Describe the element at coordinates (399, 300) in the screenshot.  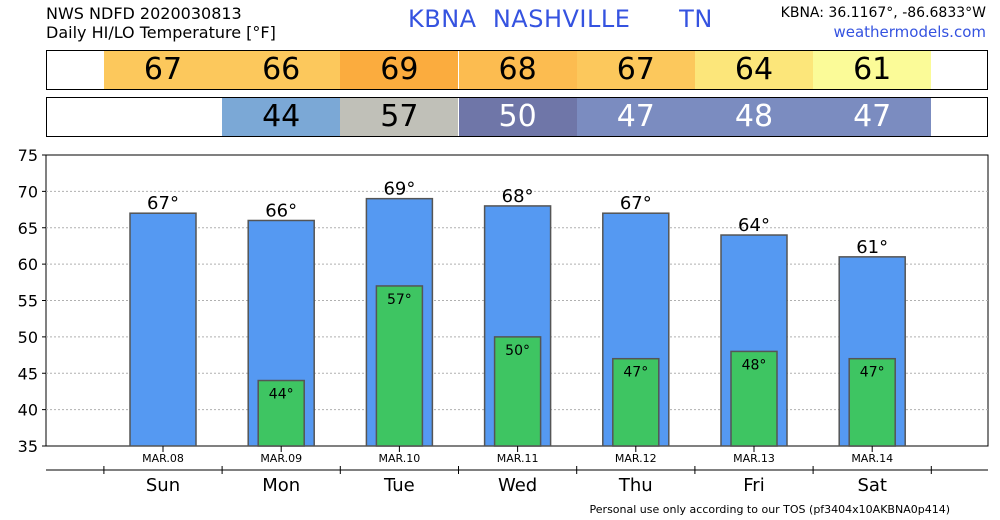
I see `lo-bar-label: 57°` at that location.